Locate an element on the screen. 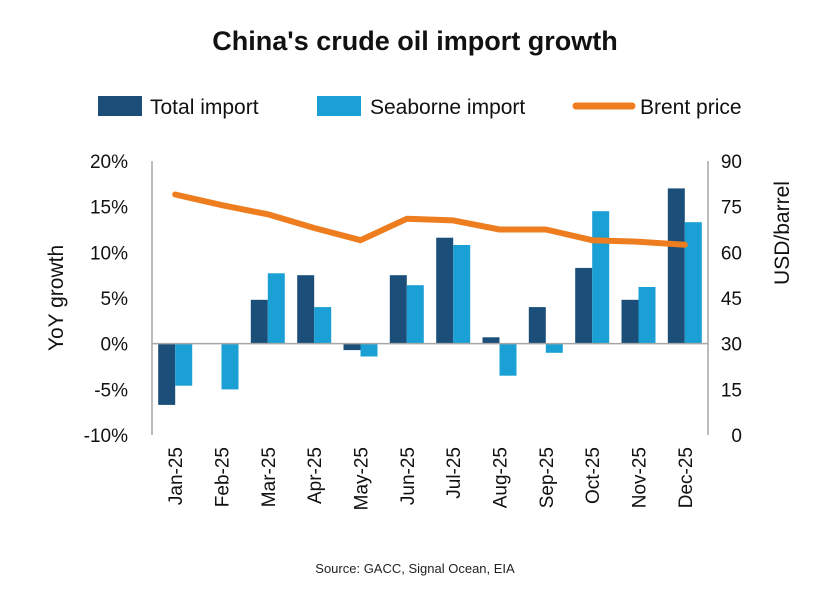  legend-swatch-total-import is located at coordinates (120, 106).